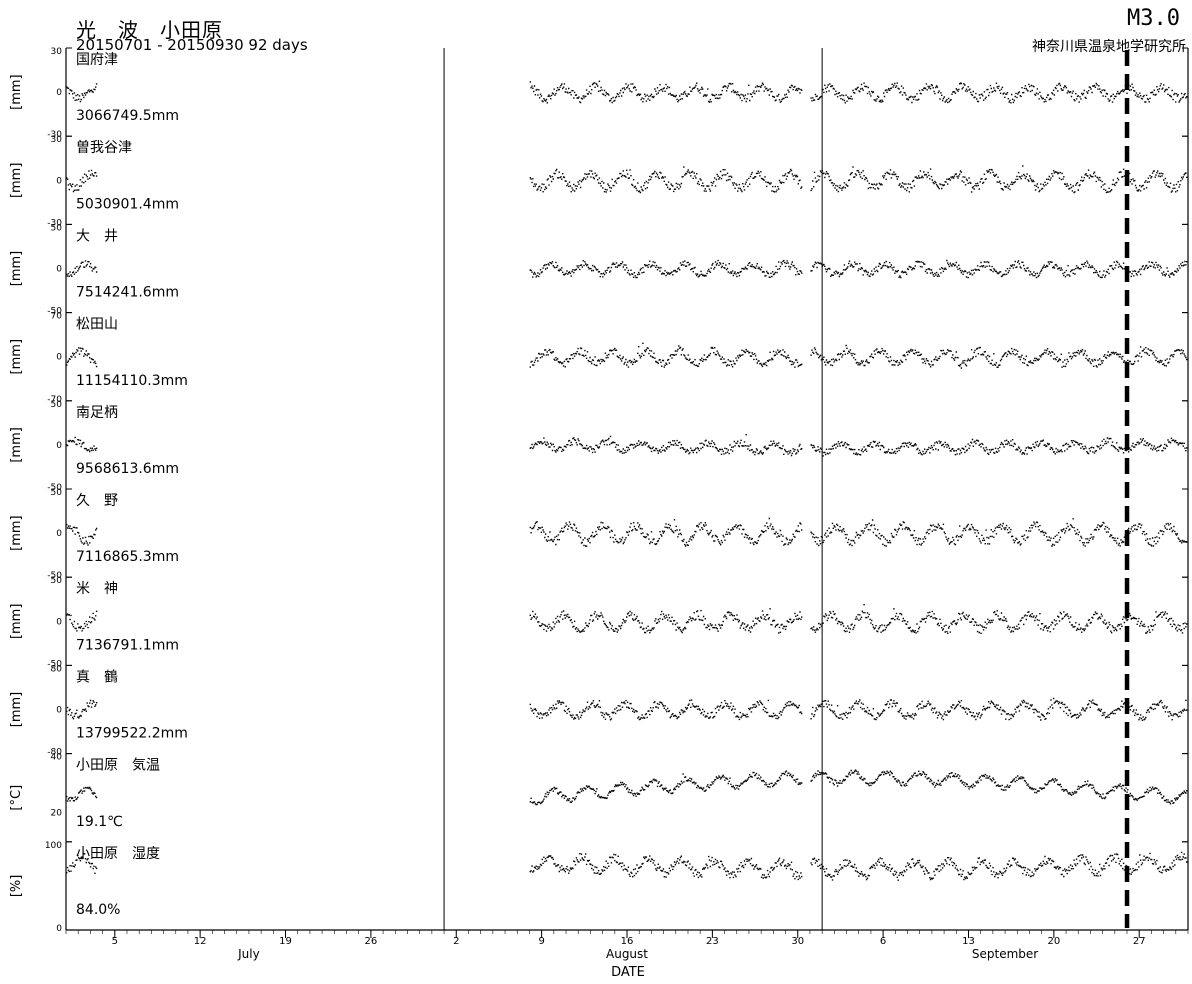 This screenshot has width=1192, height=984. I want to click on station-name: 大 井, so click(97, 236).